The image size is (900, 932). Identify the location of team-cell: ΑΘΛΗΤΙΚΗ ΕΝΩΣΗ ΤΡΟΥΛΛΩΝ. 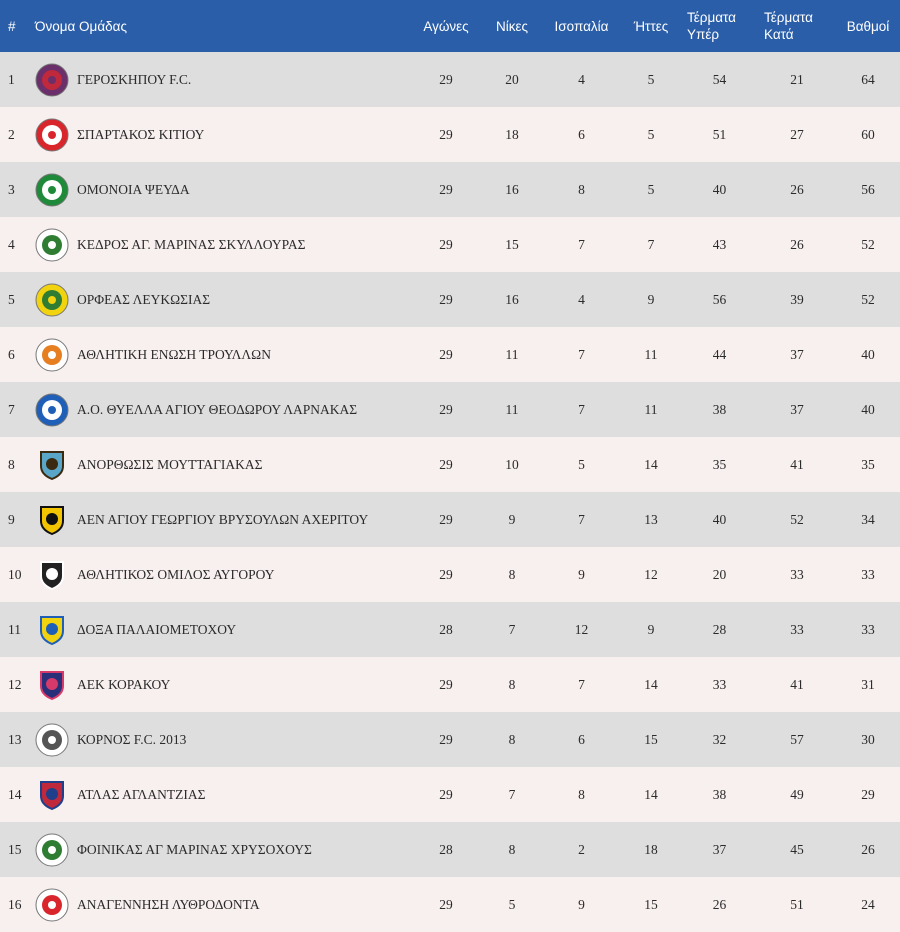
(221, 354).